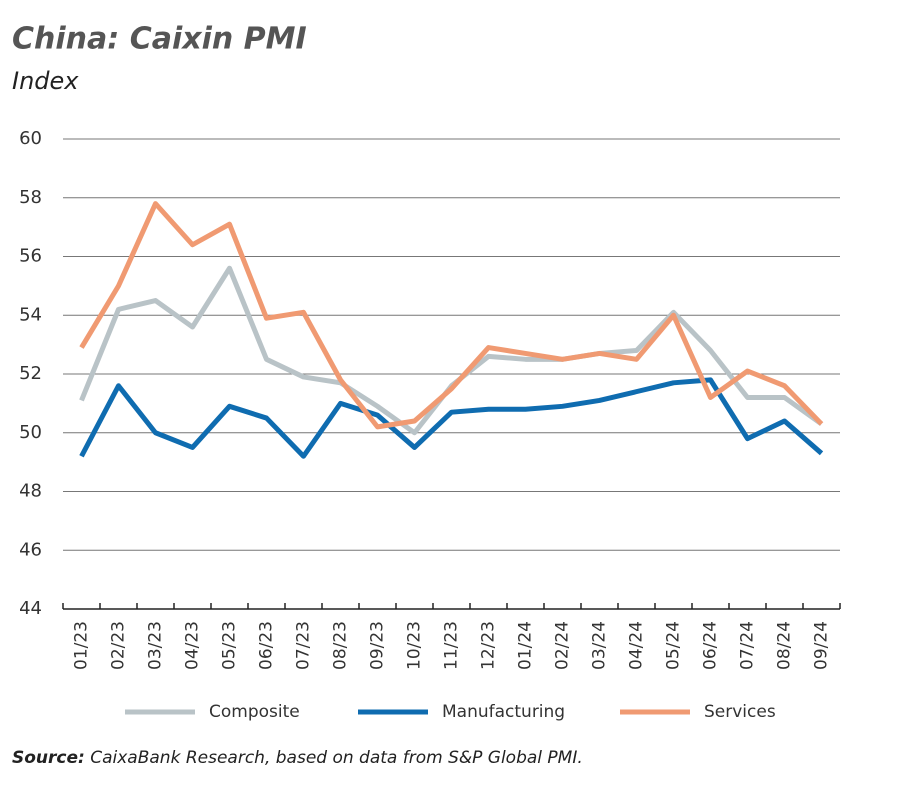 The height and width of the screenshot is (805, 900). Describe the element at coordinates (254, 712) in the screenshot. I see `legend-label: Composite` at that location.